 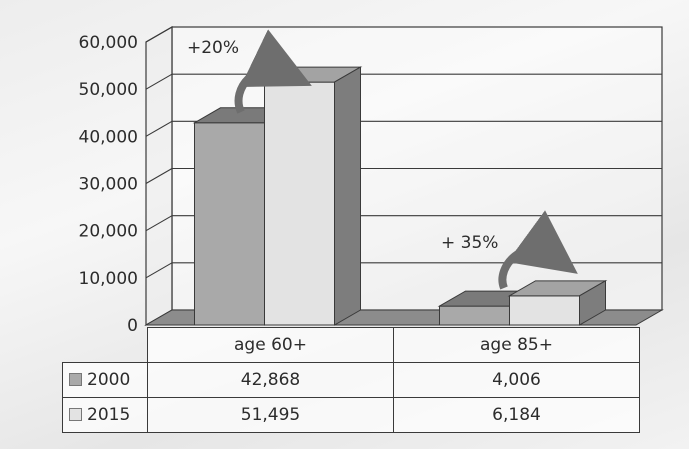 What do you see at coordinates (469, 243) in the screenshot?
I see `annotation-age85-change: + 35%` at bounding box center [469, 243].